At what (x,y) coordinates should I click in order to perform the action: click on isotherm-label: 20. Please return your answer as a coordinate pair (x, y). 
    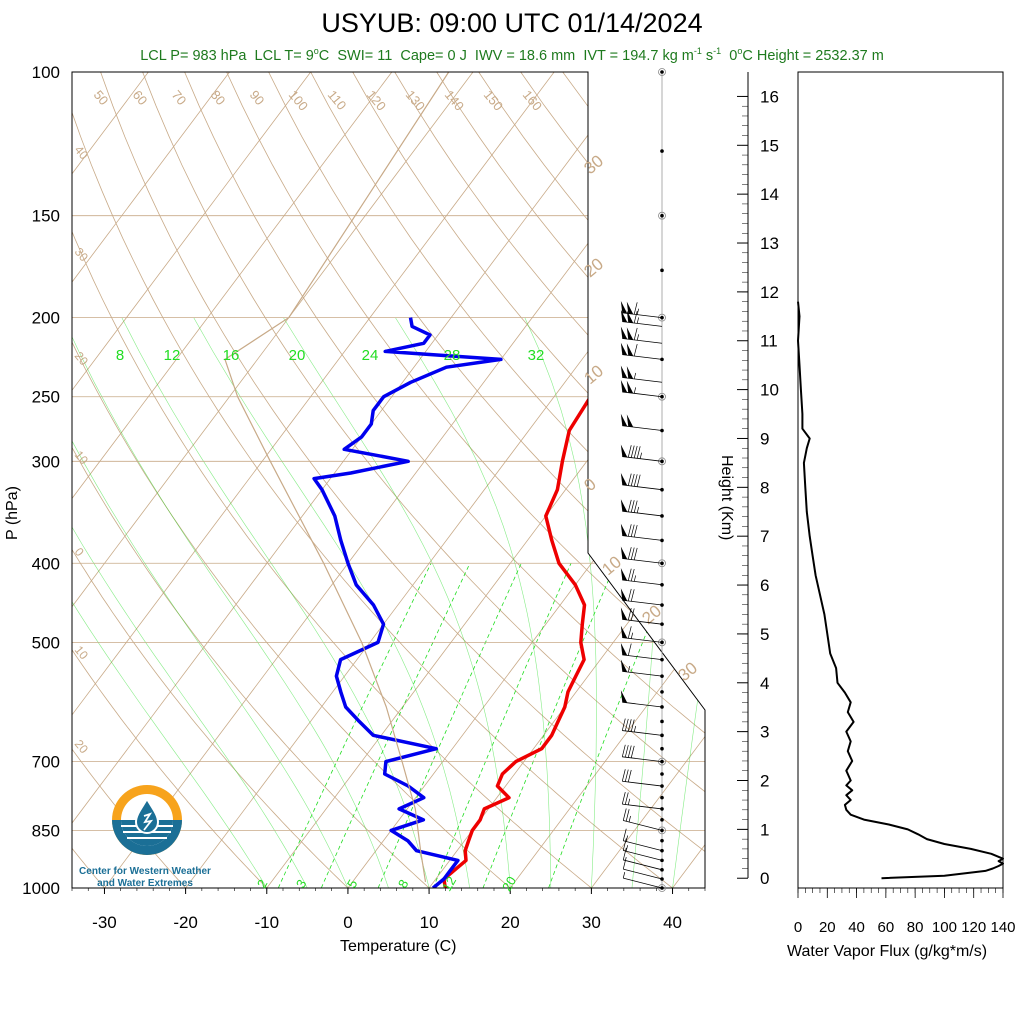
    Looking at the image, I should click on (593, 267).